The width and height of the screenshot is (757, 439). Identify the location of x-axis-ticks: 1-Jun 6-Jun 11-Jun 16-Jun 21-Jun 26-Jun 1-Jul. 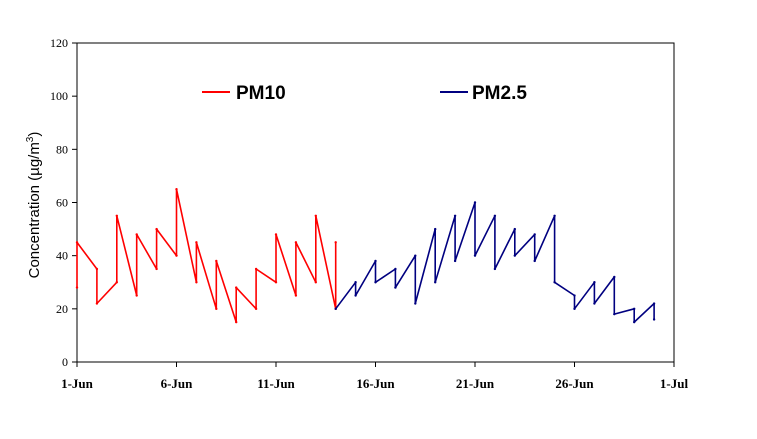
(374, 376).